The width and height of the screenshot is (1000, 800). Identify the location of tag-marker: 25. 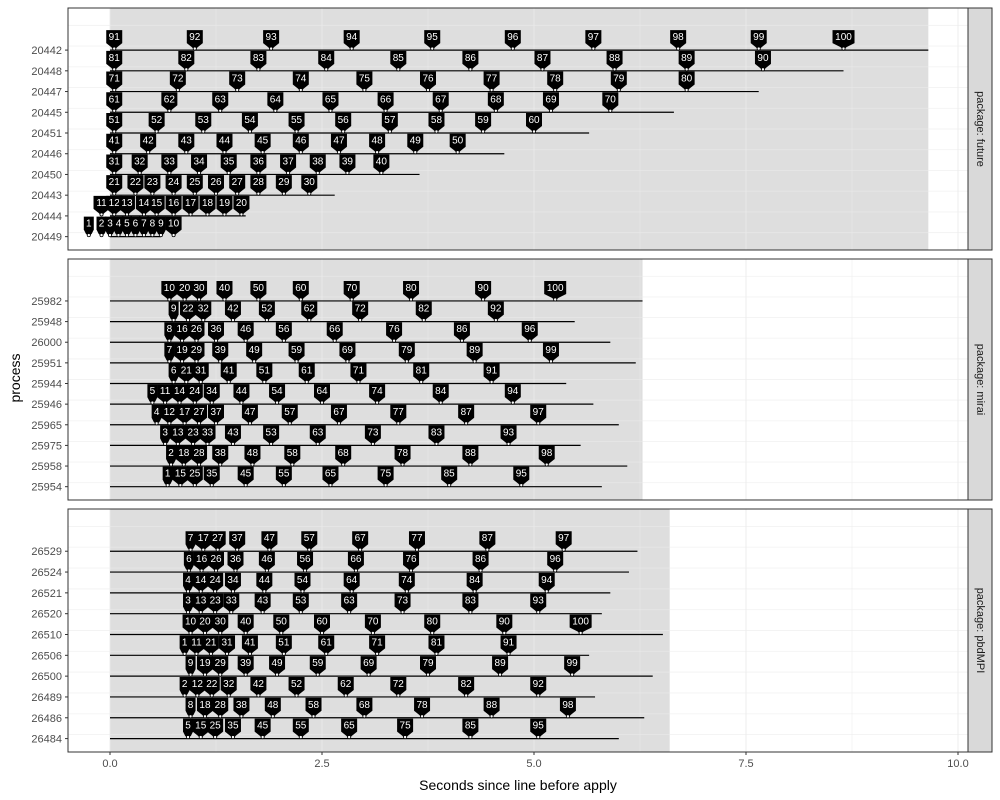
(215, 729).